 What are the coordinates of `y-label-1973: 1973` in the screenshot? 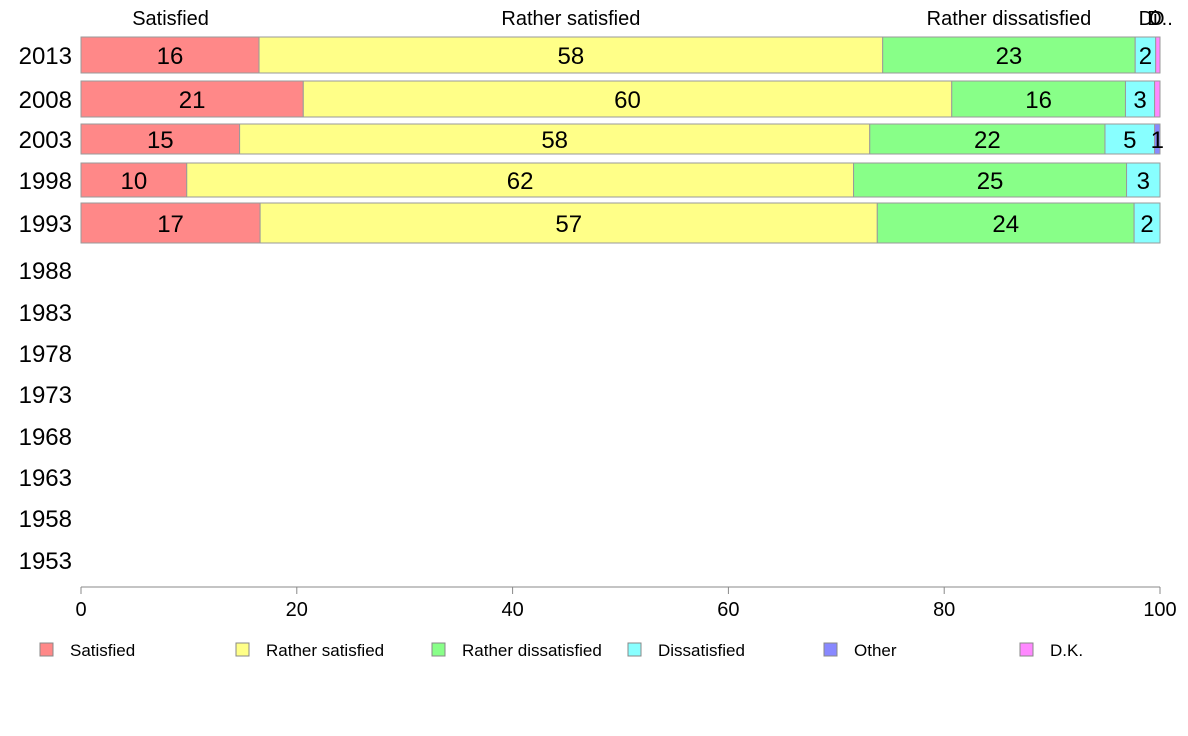 It's located at (45, 395).